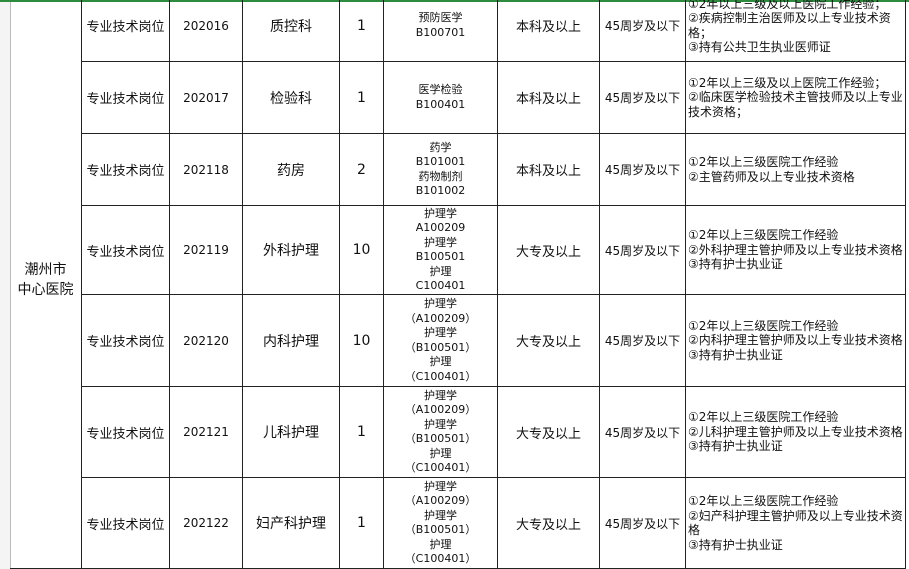 The width and height of the screenshot is (909, 569). Describe the element at coordinates (440, 558) in the screenshot. I see `cell-text: （C100401）` at that location.